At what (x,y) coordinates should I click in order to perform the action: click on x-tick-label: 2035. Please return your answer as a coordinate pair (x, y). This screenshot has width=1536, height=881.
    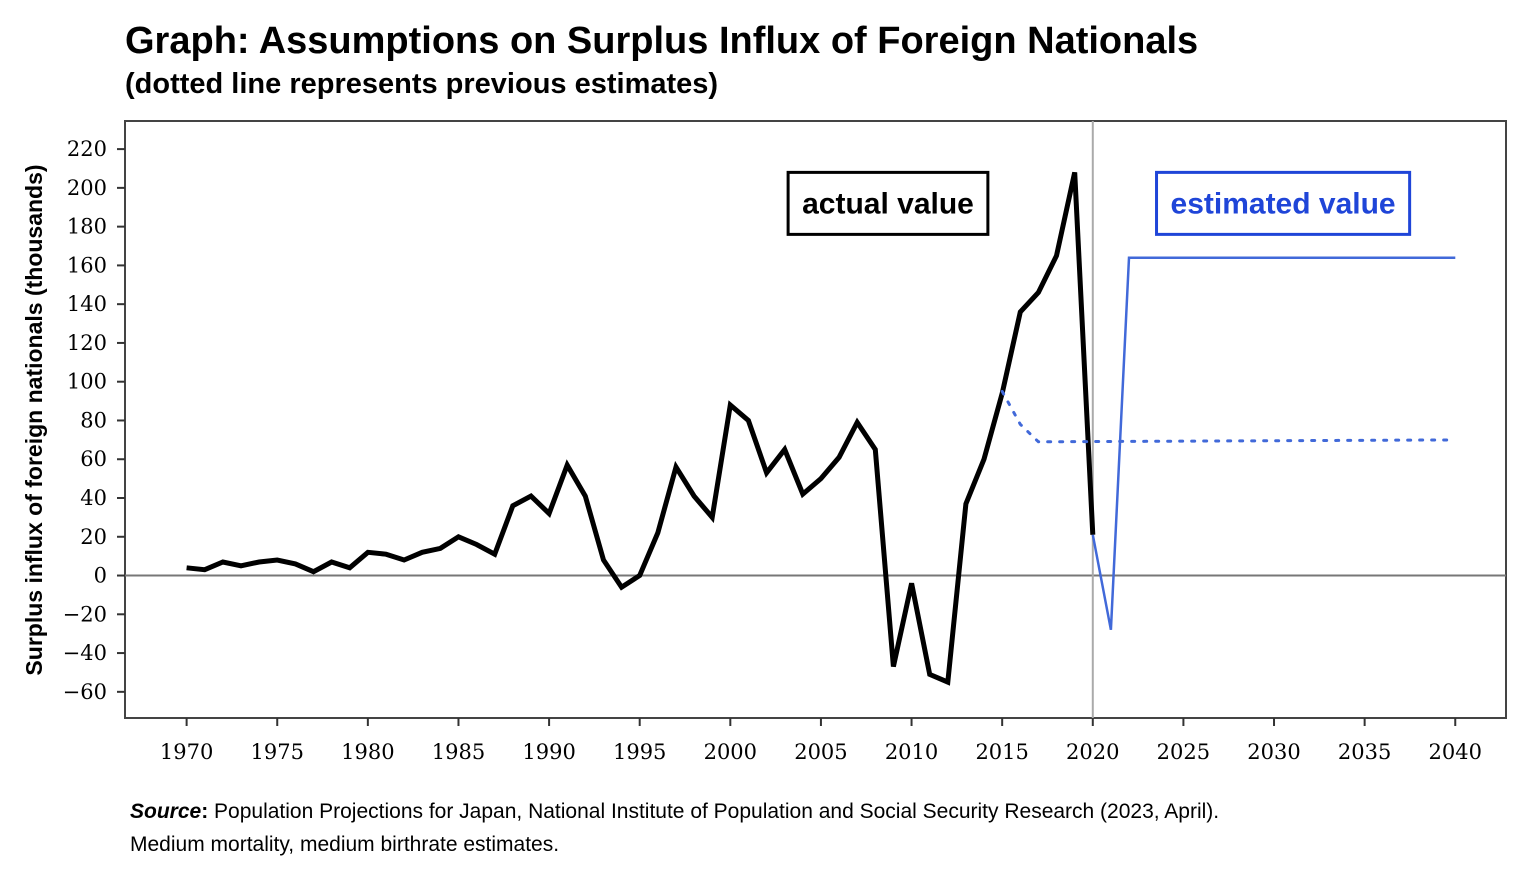
    Looking at the image, I should click on (1364, 752).